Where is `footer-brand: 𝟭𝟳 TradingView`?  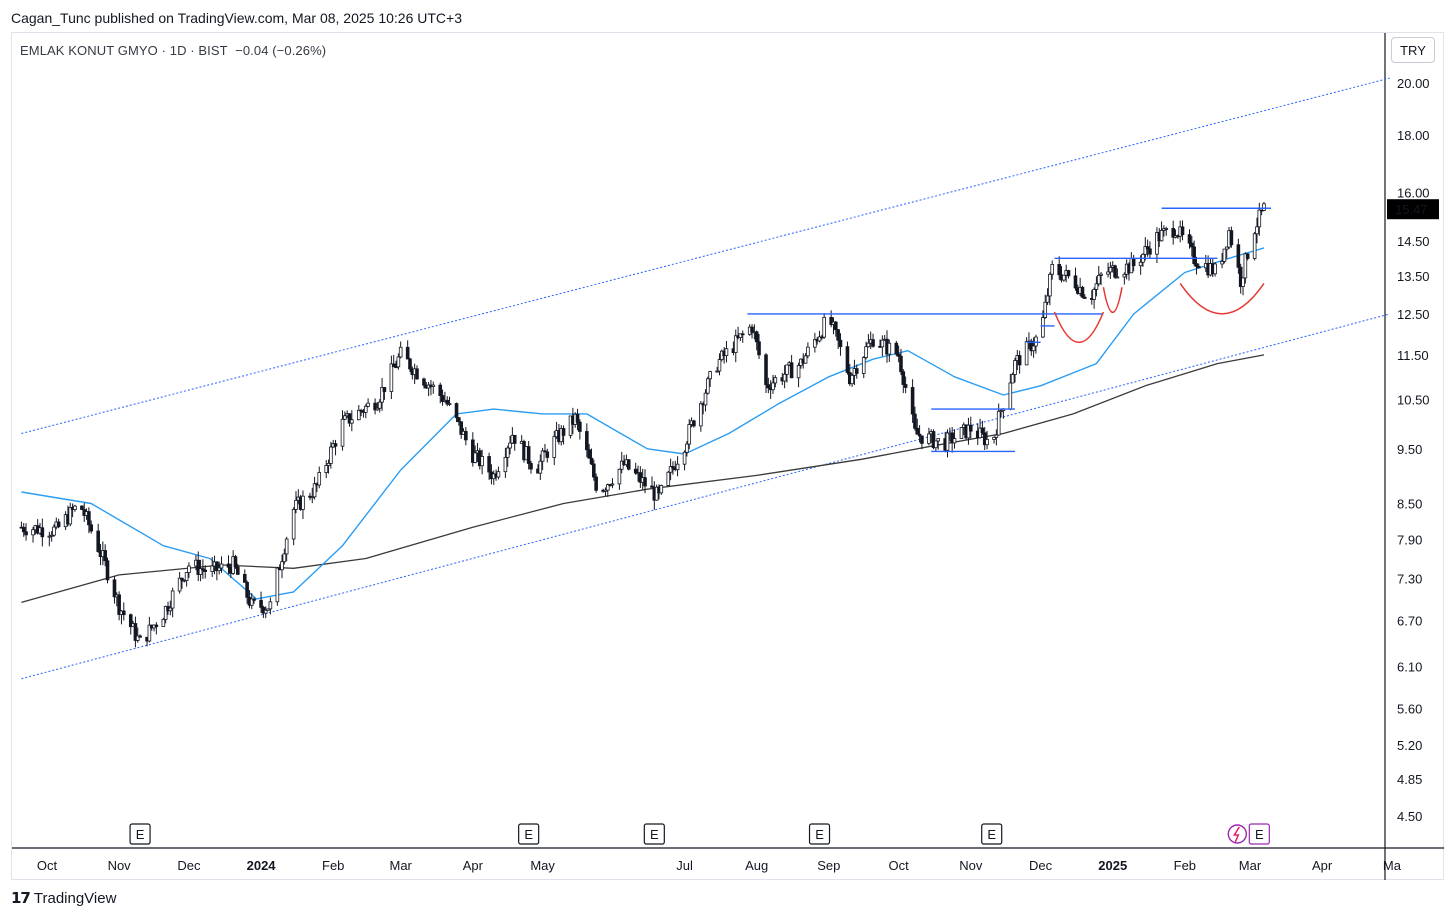 footer-brand: 𝟭𝟳 TradingView is located at coordinates (63, 898).